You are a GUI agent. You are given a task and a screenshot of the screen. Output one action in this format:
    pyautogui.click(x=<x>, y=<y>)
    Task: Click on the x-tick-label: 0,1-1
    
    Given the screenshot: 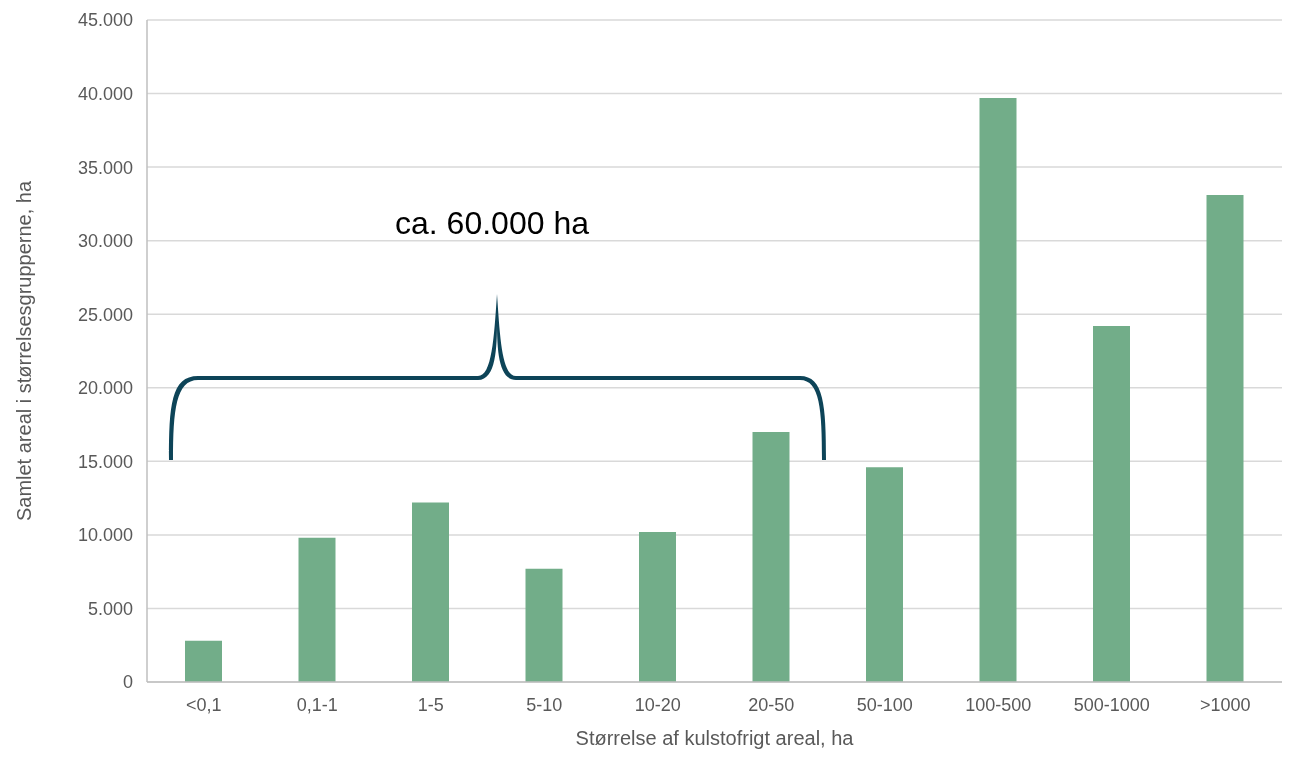 What is the action you would take?
    pyautogui.click(x=317, y=704)
    